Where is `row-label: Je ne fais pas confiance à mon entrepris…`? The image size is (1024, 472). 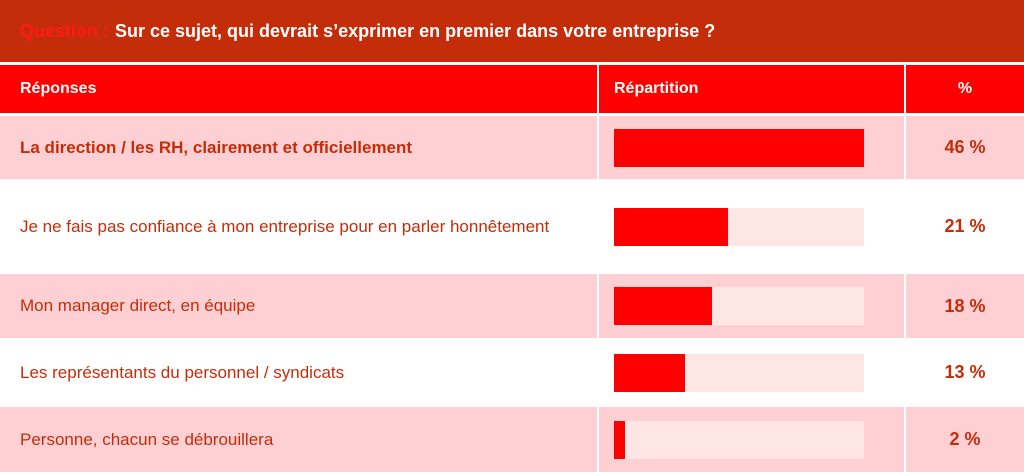
row-label: Je ne fais pas confiance à mon entrepris… is located at coordinates (285, 226).